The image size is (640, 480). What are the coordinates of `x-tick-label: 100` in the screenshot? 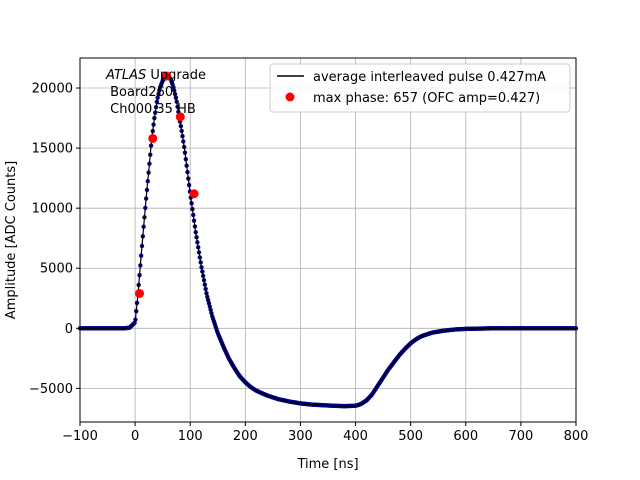 It's located at (190, 436).